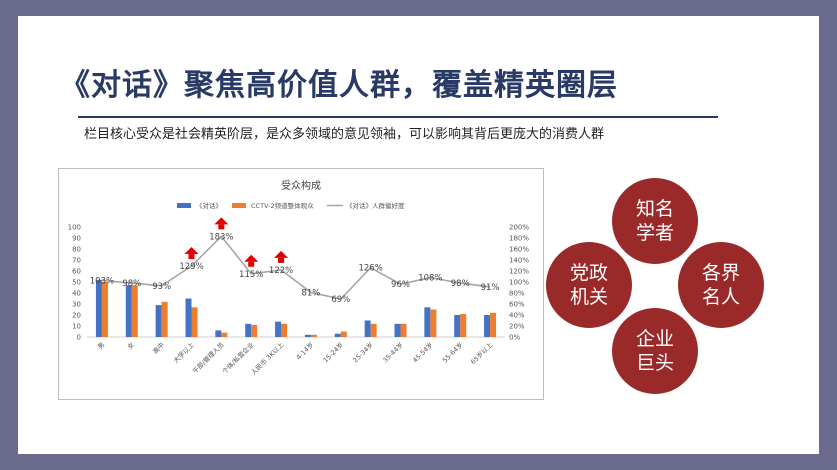 The height and width of the screenshot is (470, 837). I want to click on y-tick-left: 60, so click(76, 272).